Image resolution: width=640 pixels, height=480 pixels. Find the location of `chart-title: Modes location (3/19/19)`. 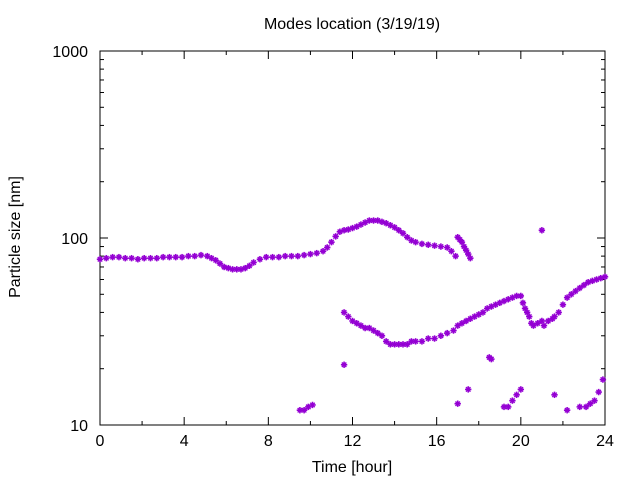

chart-title: Modes location (3/19/19) is located at coordinates (352, 24).